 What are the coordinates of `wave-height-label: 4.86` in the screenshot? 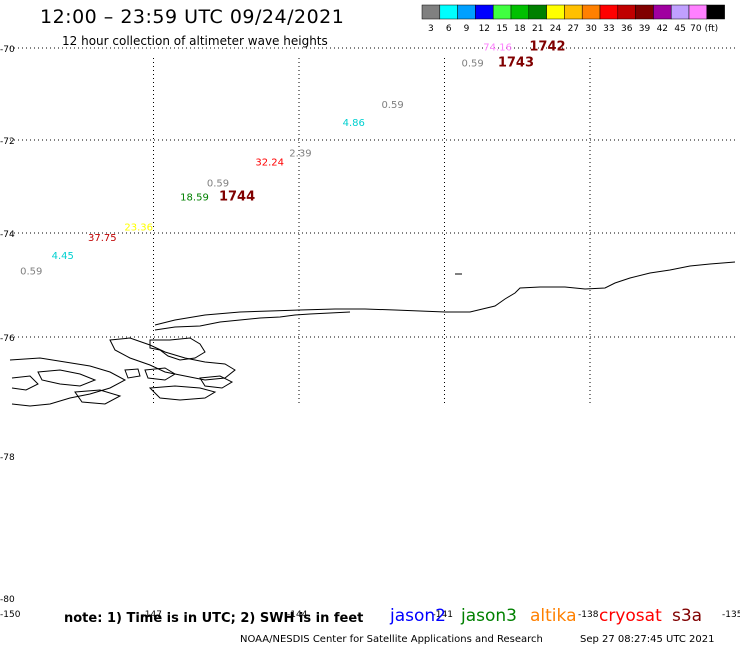 It's located at (354, 123).